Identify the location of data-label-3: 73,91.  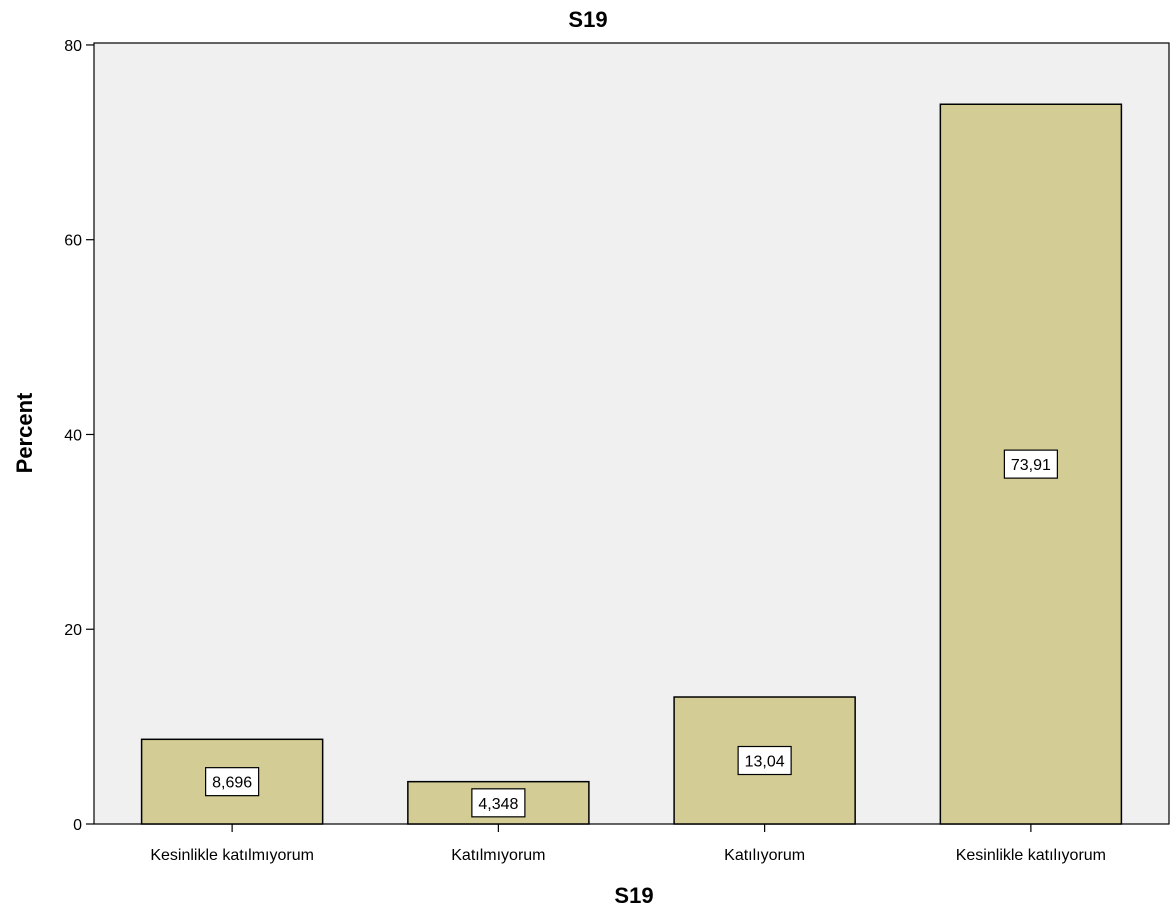
(1031, 465).